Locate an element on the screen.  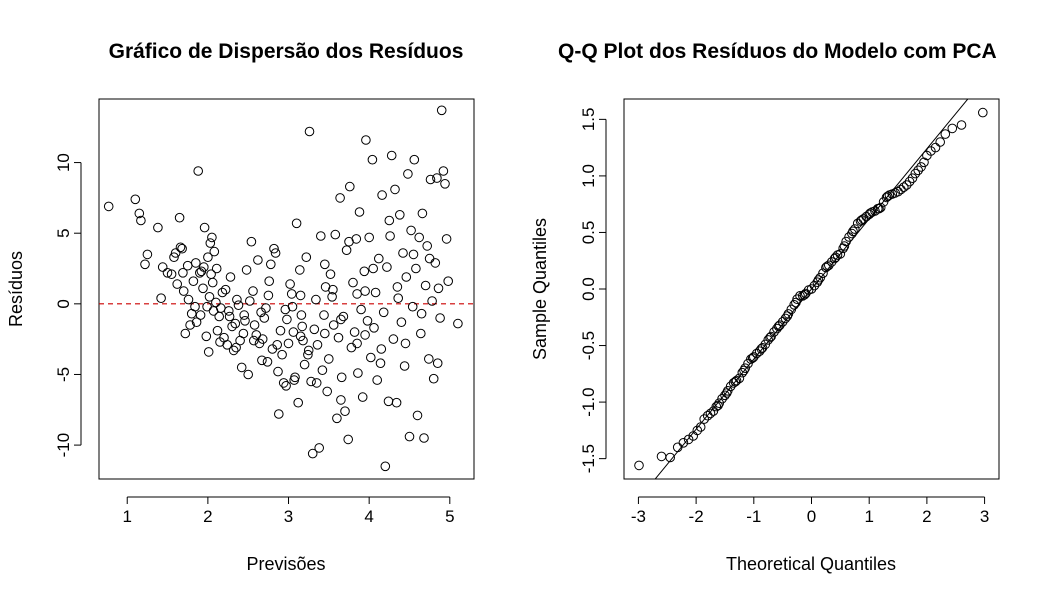
y-tick-label: 0.5 is located at coordinates (588, 233).